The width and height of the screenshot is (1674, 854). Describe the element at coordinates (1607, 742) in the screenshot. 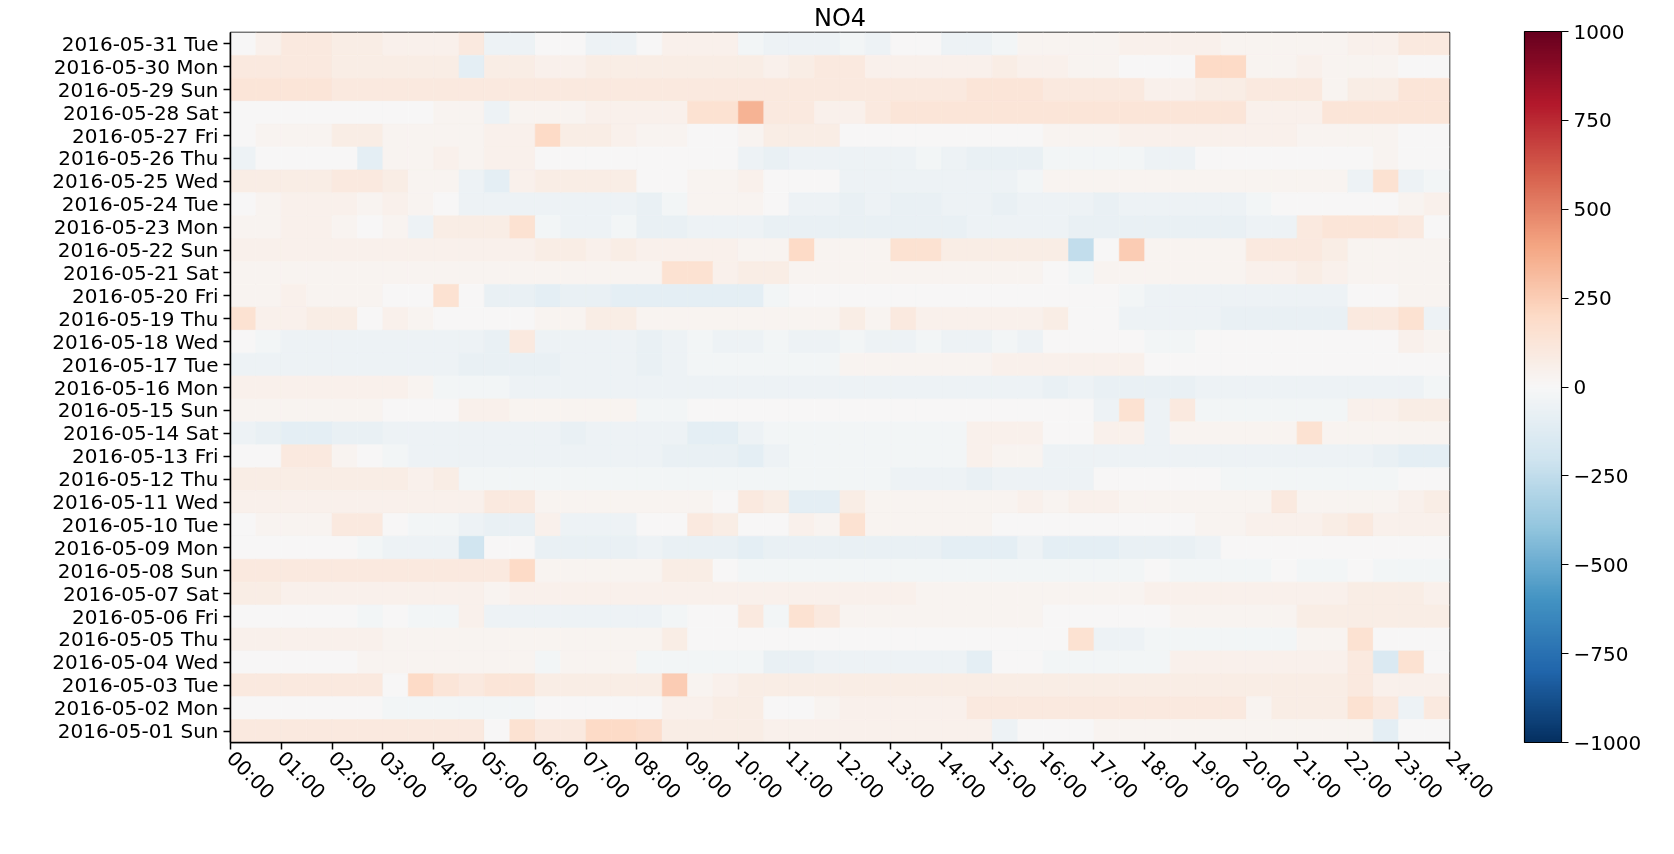

I see `color-bar-label: −1000` at that location.